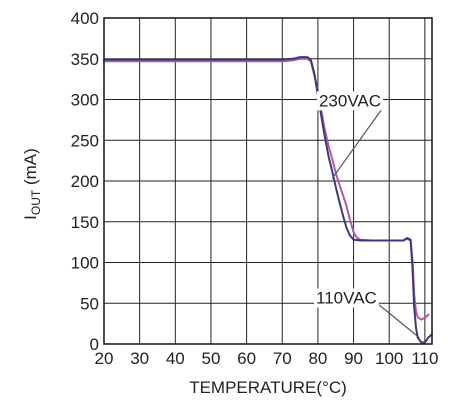 Image resolution: width=458 pixels, height=402 pixels. I want to click on y-tick-label: 100, so click(85, 263).